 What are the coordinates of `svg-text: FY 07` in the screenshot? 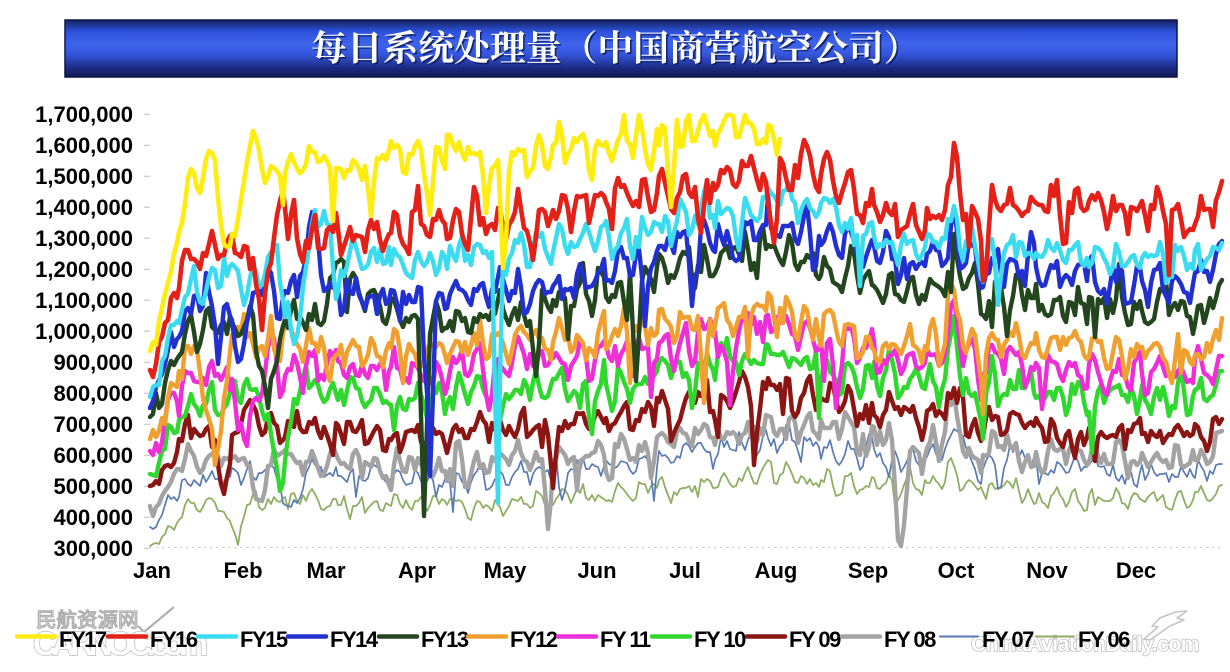 It's located at (1008, 639).